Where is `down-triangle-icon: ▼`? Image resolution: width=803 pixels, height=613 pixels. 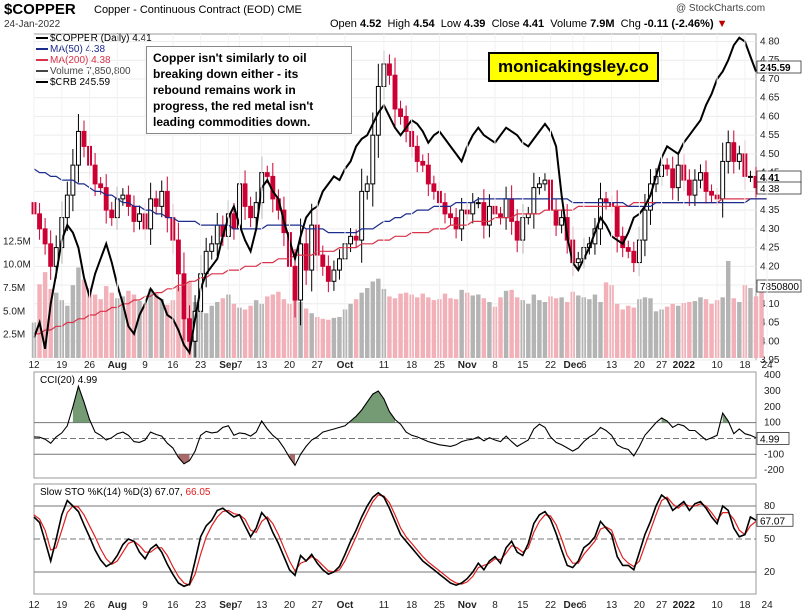
down-triangle-icon: ▼ is located at coordinates (722, 24).